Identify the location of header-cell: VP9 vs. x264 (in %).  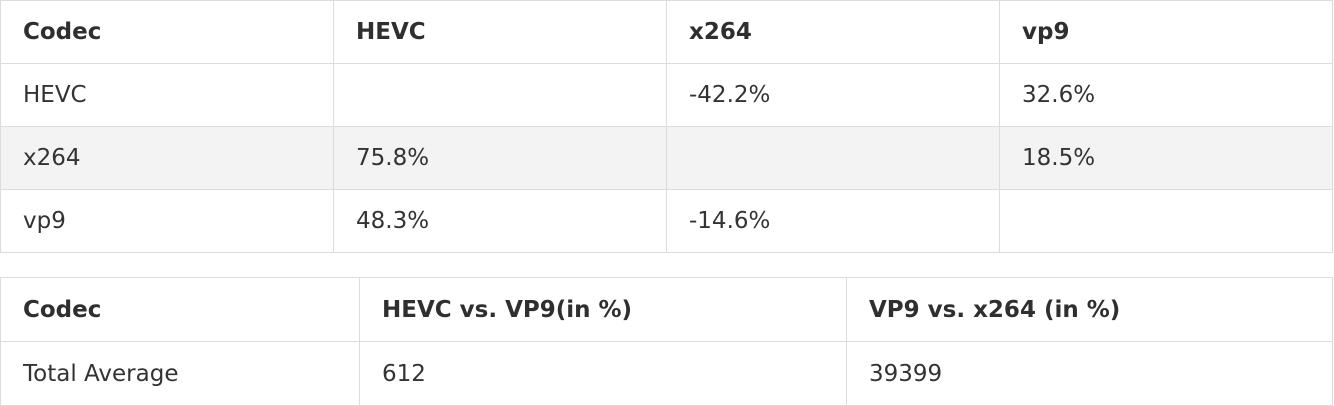
(1089, 309).